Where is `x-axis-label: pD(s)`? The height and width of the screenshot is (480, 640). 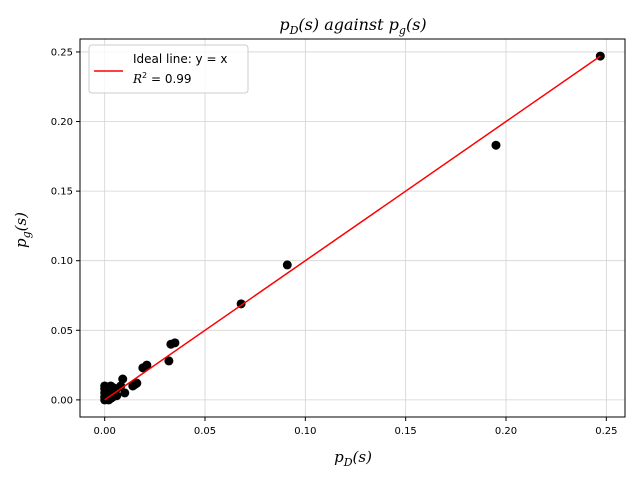 x-axis-label: pD(s) is located at coordinates (353, 458).